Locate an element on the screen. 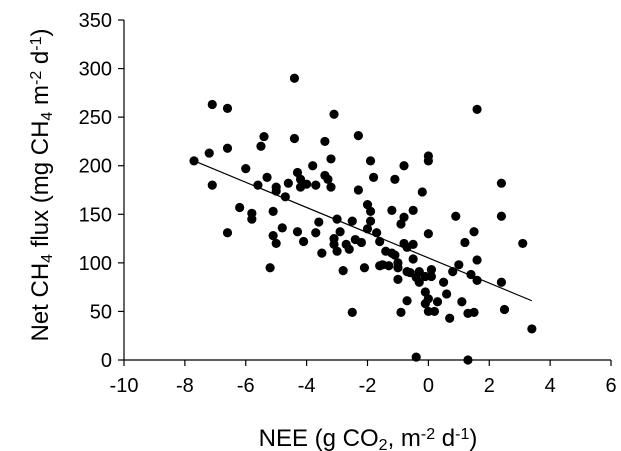 Image resolution: width=621 pixels, height=451 pixels. axis-title-part: flux (mg CH is located at coordinates (40, 187).